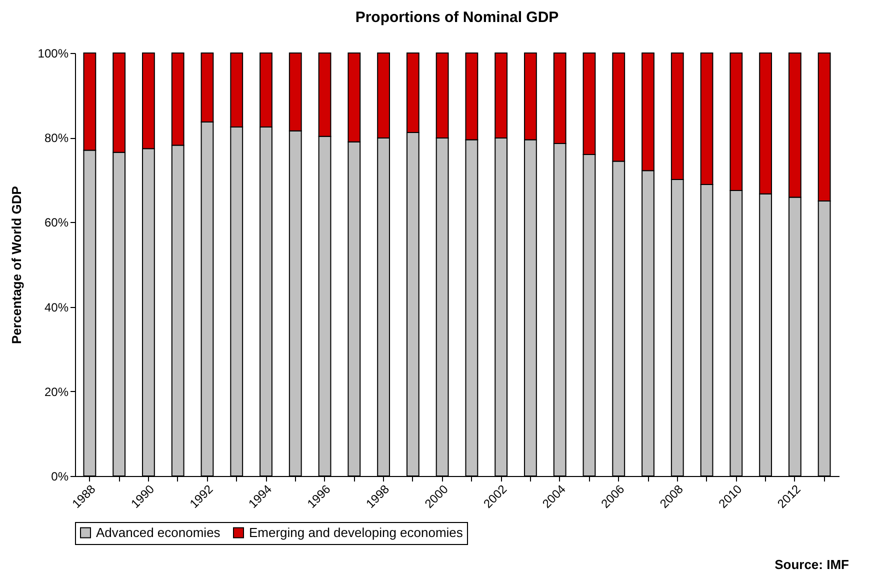  Describe the element at coordinates (56, 223) in the screenshot. I see `y-tick-label: 60%` at that location.